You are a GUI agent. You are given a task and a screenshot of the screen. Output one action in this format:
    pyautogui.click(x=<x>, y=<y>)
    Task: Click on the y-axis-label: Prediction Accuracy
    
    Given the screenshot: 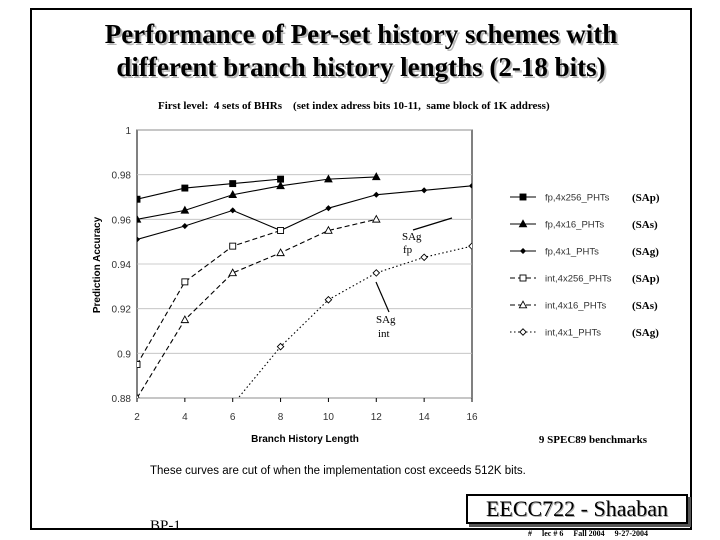 What is the action you would take?
    pyautogui.click(x=97, y=264)
    